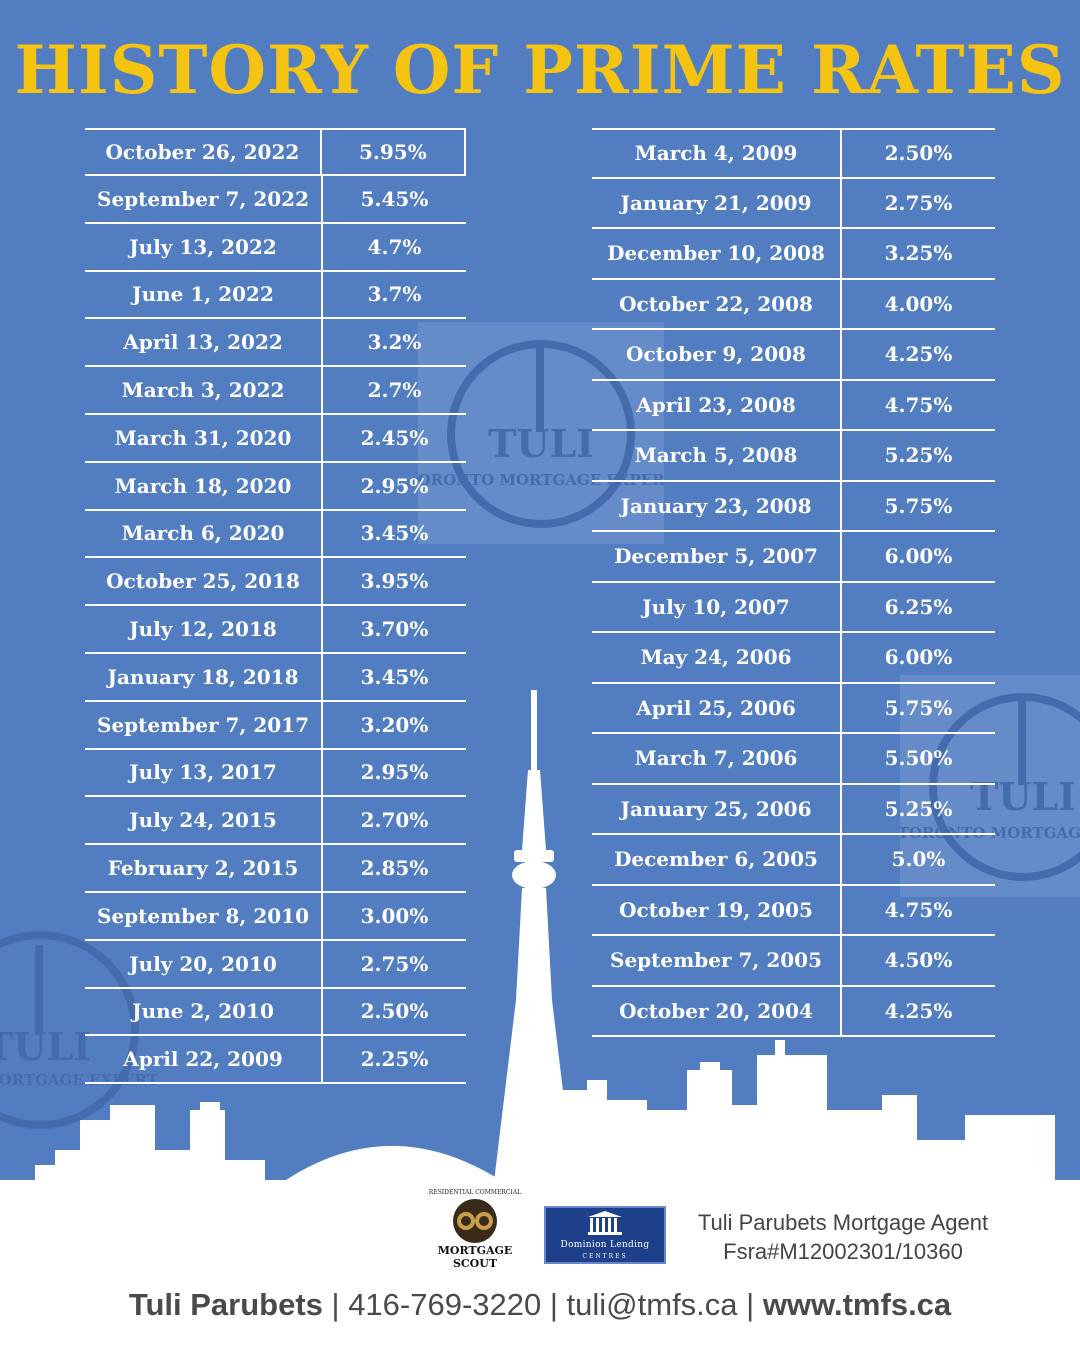 The width and height of the screenshot is (1080, 1350). I want to click on rate-date: July 13, 2022, so click(204, 246).